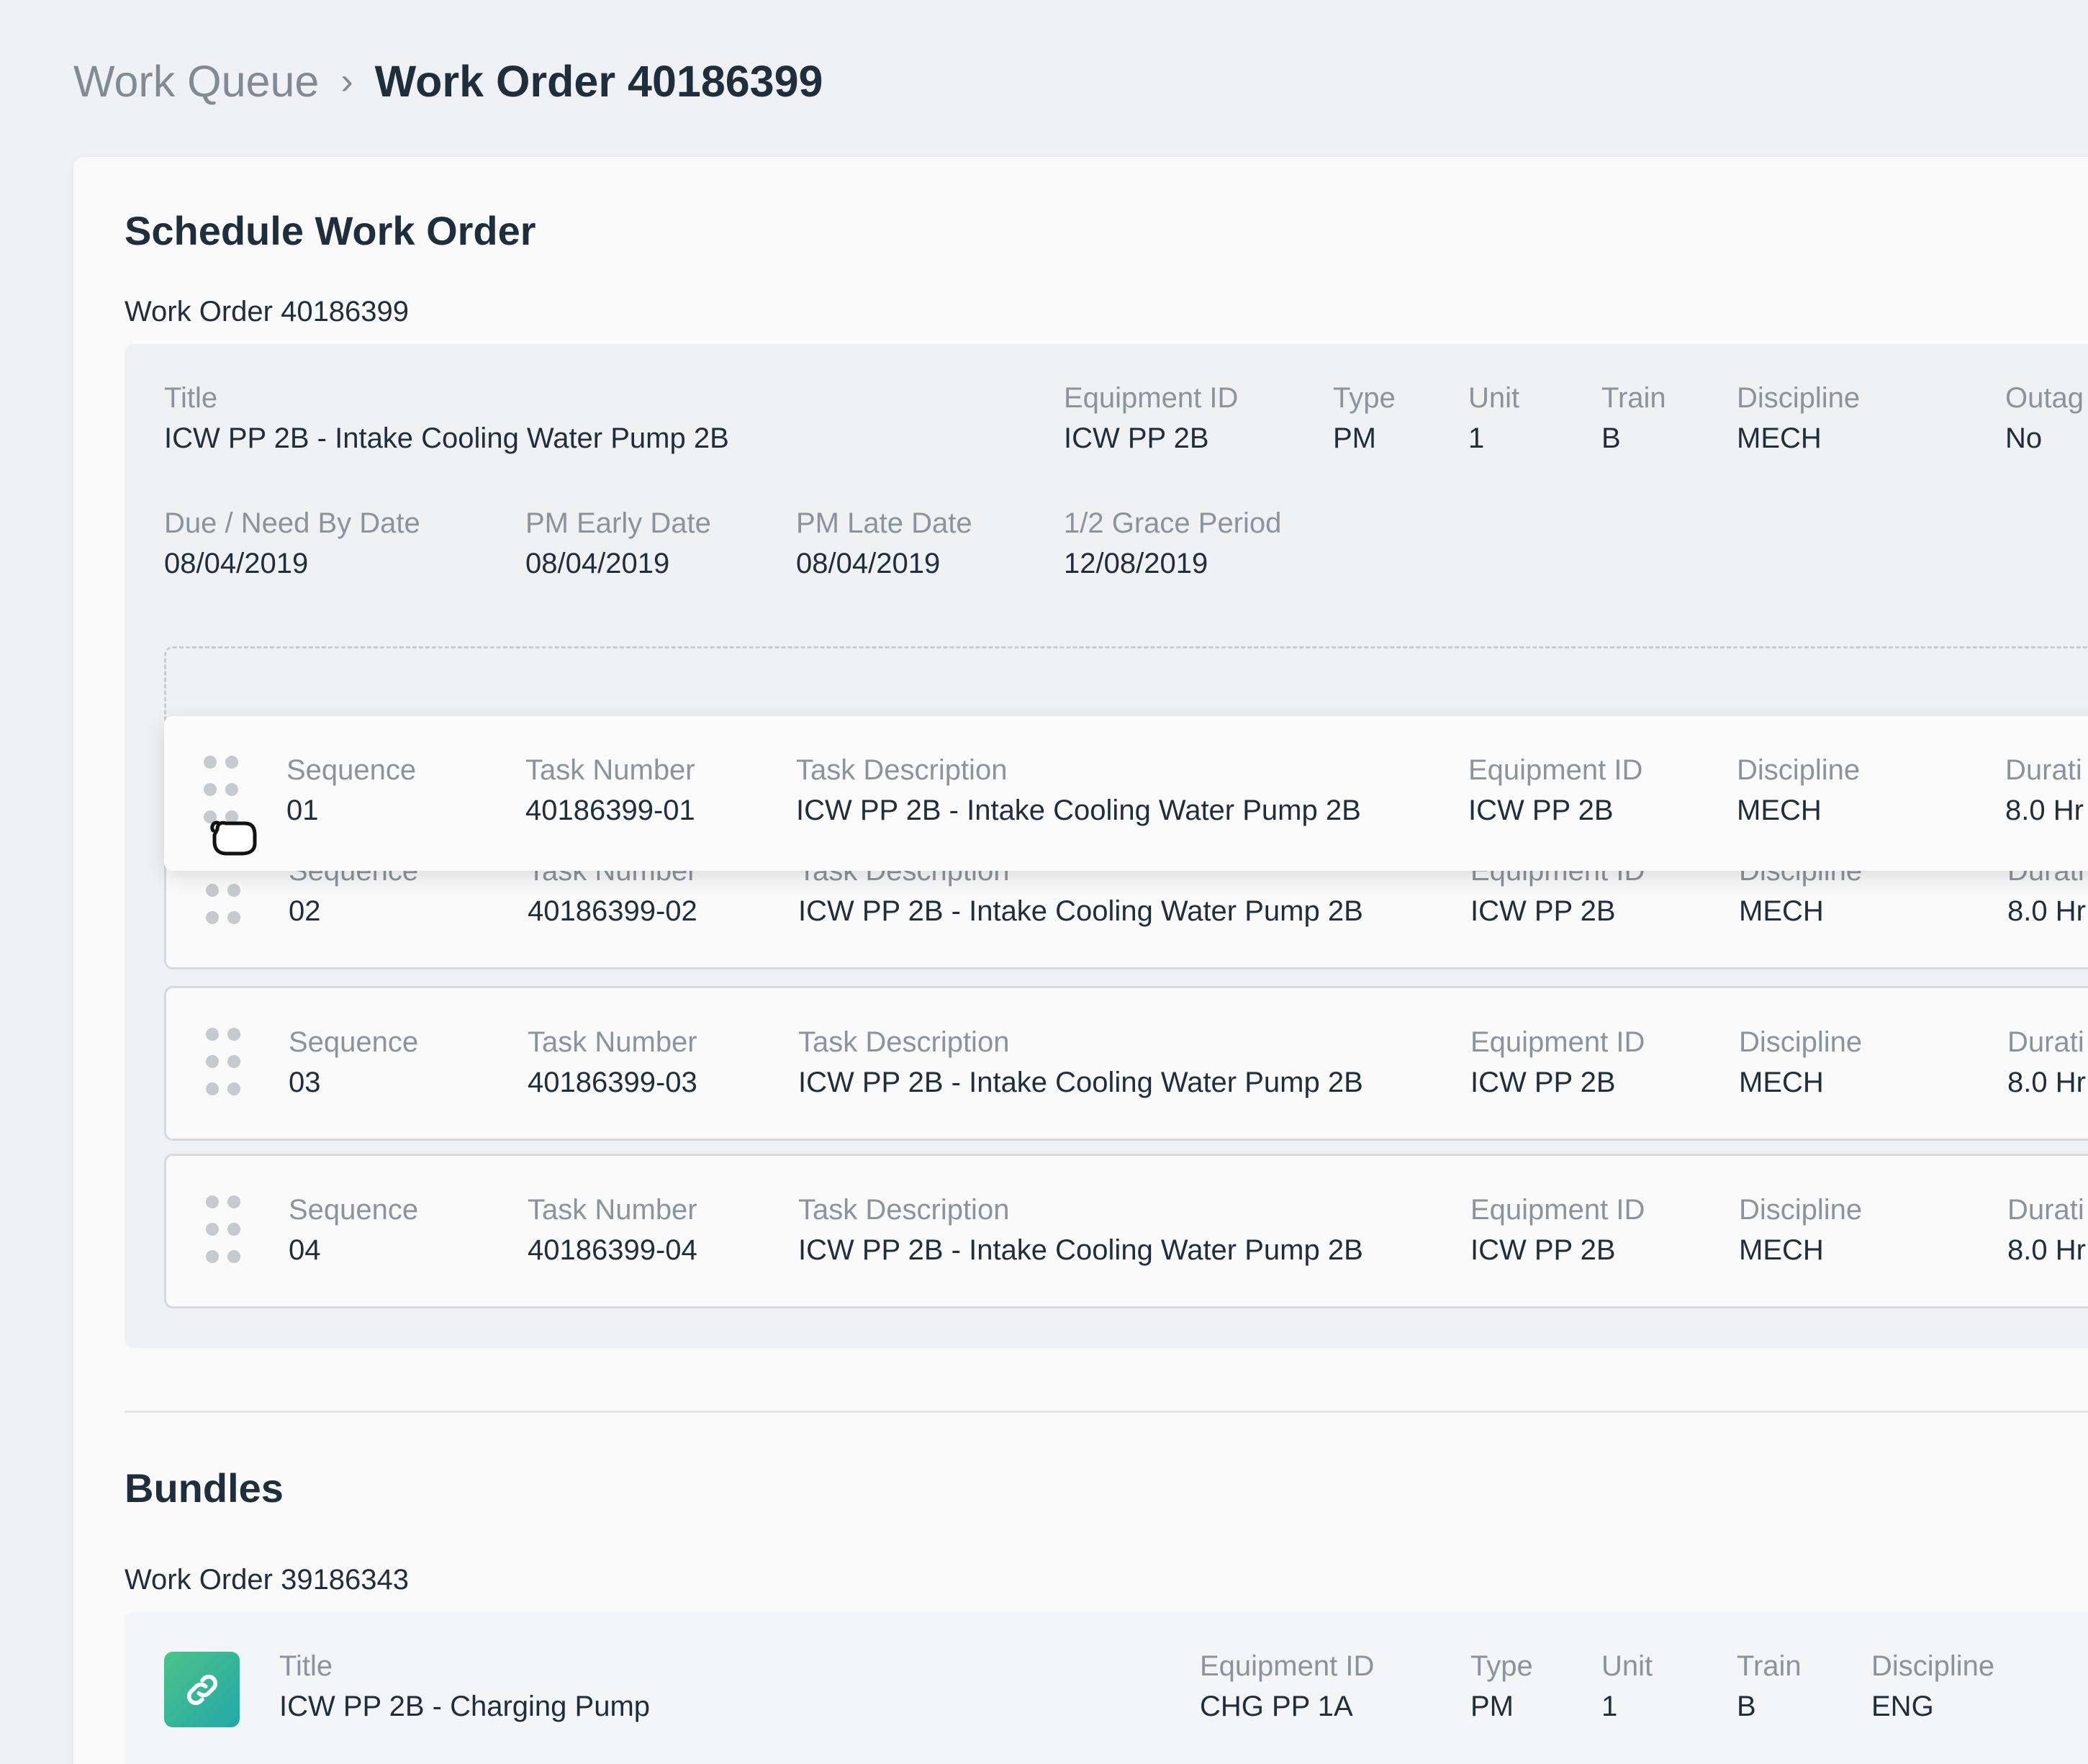 Image resolution: width=2088 pixels, height=1764 pixels. What do you see at coordinates (1627, 1686) in the screenshot?
I see `bundle-field-unit: Unit 1` at bounding box center [1627, 1686].